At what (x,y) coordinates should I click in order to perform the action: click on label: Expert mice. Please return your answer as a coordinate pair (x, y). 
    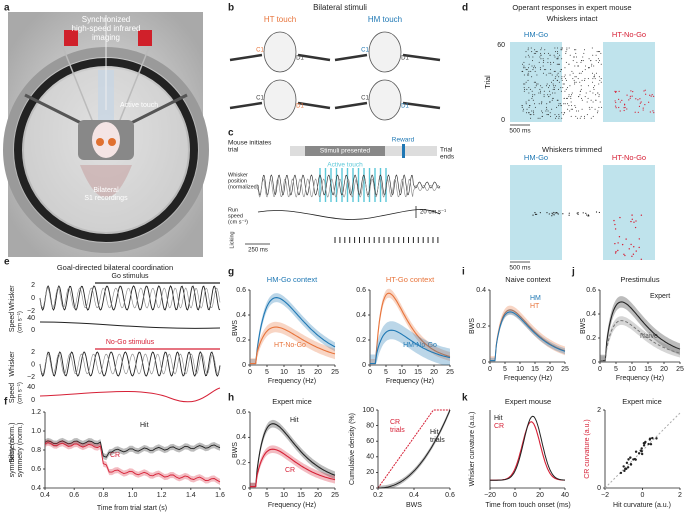
    Looking at the image, I should click on (292, 401).